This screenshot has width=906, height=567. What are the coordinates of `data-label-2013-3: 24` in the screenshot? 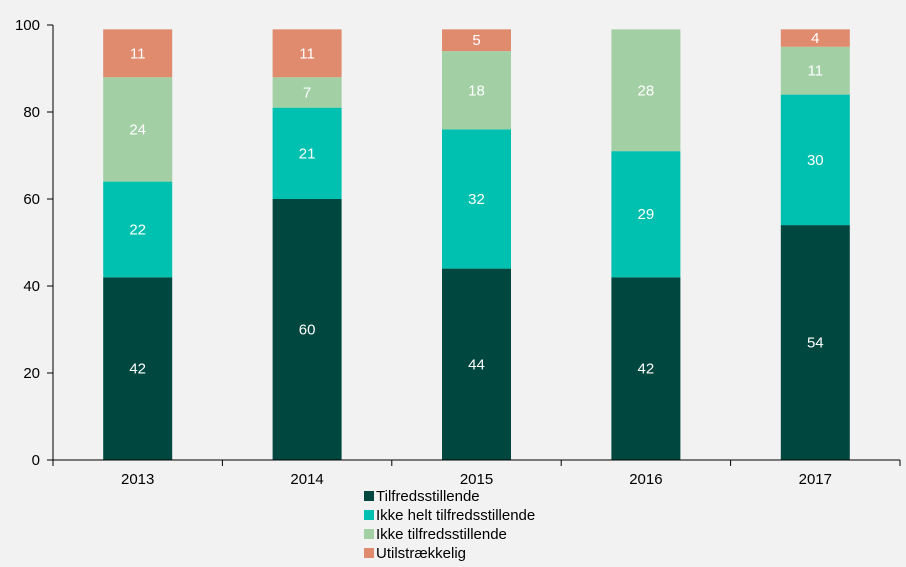 It's located at (137, 129).